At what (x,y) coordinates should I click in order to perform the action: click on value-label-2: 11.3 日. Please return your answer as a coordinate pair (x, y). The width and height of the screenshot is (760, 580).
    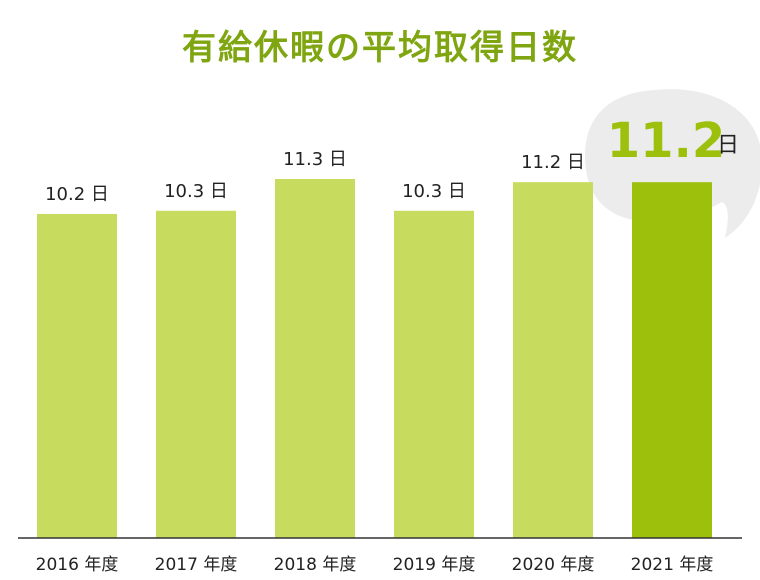
    Looking at the image, I should click on (315, 159).